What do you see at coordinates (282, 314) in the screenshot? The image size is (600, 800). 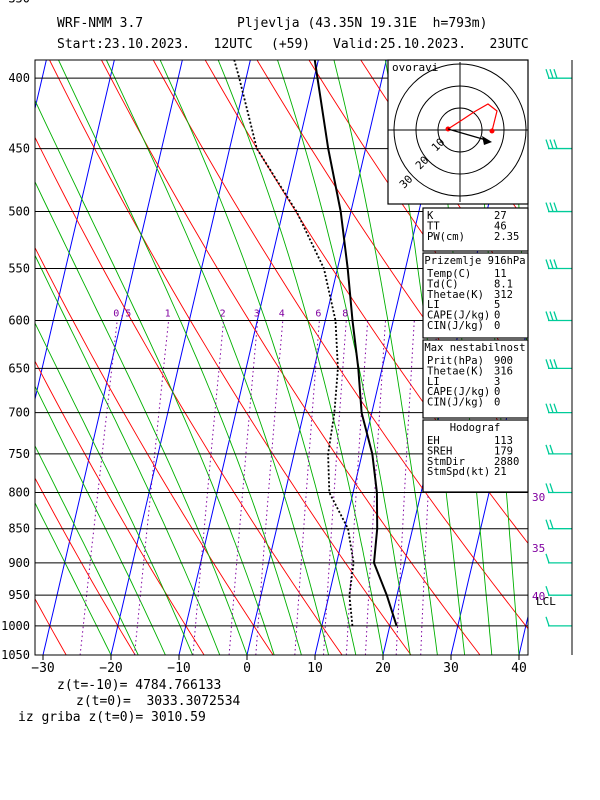 I see `mixing-ratio-label: 4` at bounding box center [282, 314].